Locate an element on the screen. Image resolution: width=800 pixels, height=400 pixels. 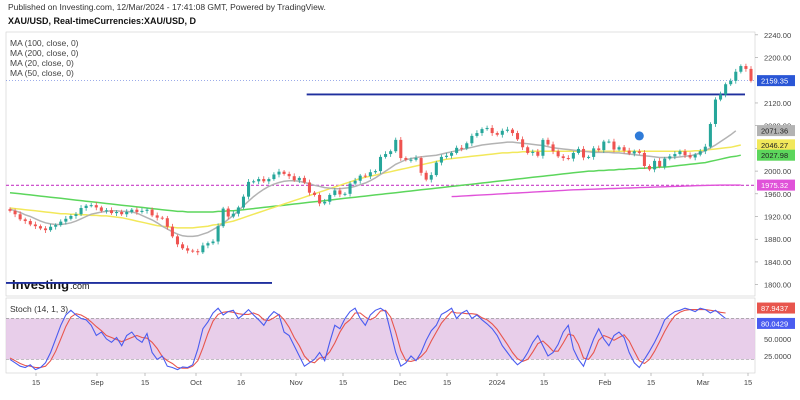
x-tick-label: Sep is located at coordinates (96, 382).